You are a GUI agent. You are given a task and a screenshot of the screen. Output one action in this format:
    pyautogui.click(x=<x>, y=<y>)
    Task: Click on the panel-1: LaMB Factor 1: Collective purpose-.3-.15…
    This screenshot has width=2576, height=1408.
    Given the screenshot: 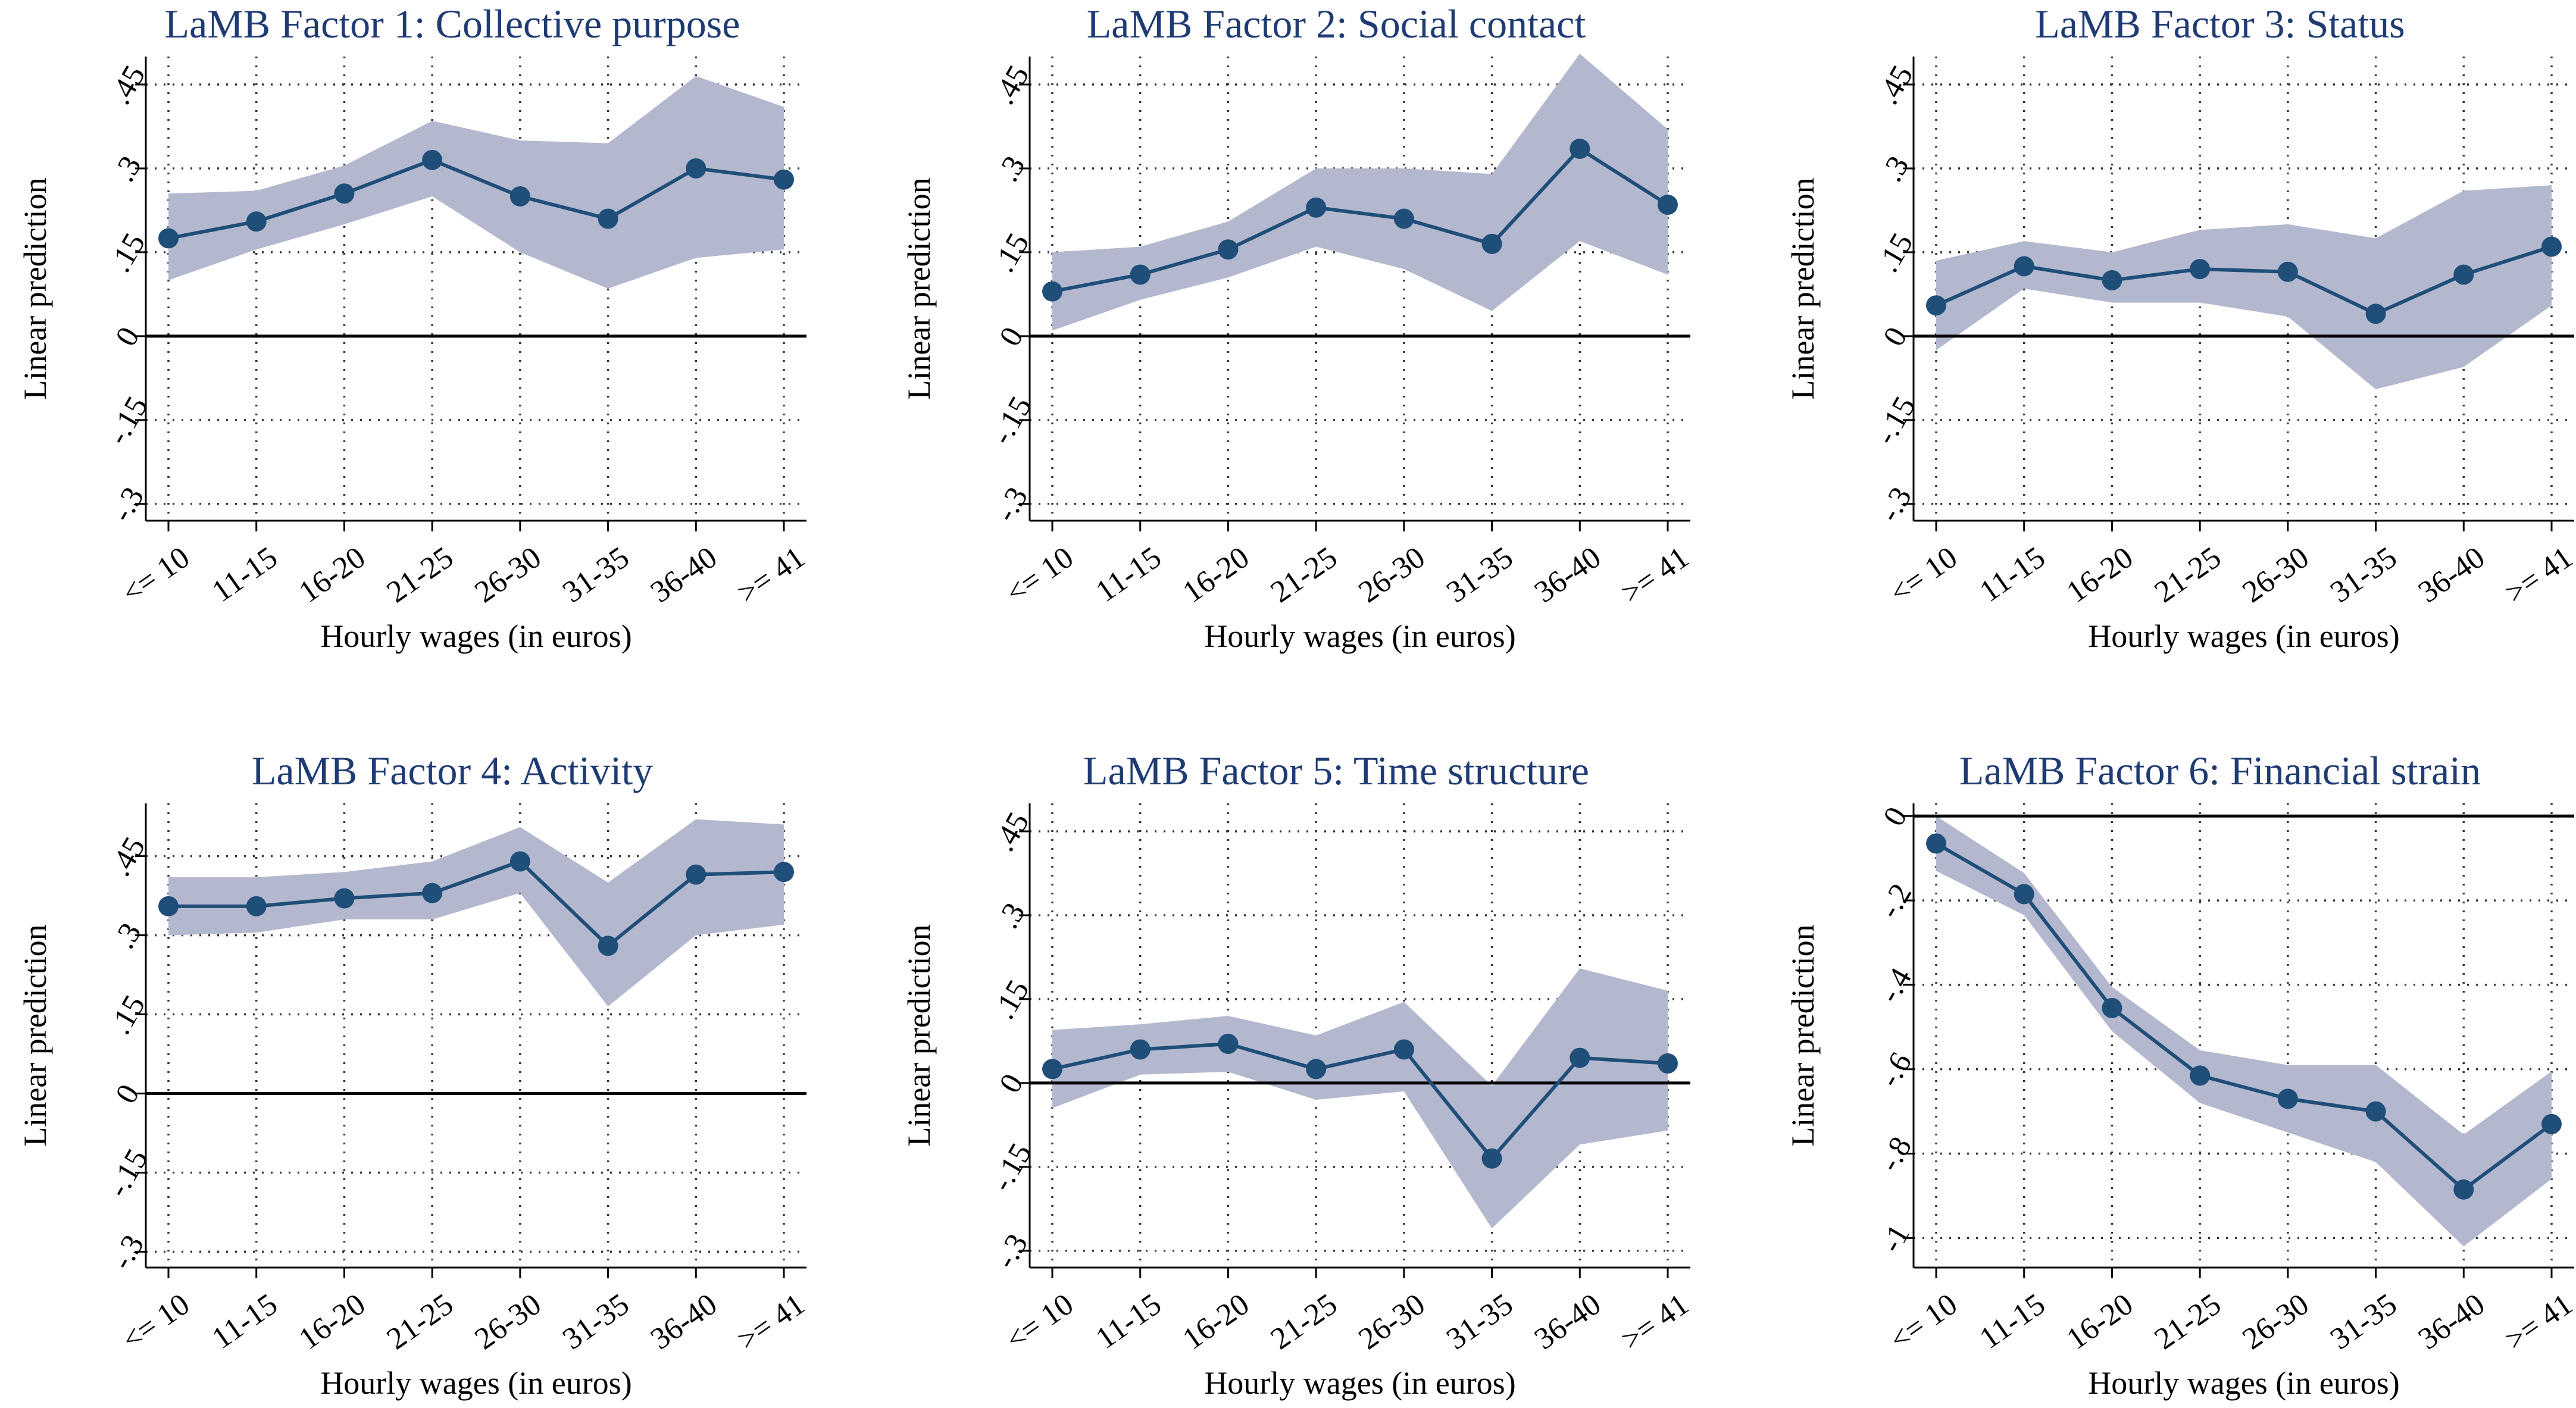 What is the action you would take?
    pyautogui.click(x=414, y=327)
    